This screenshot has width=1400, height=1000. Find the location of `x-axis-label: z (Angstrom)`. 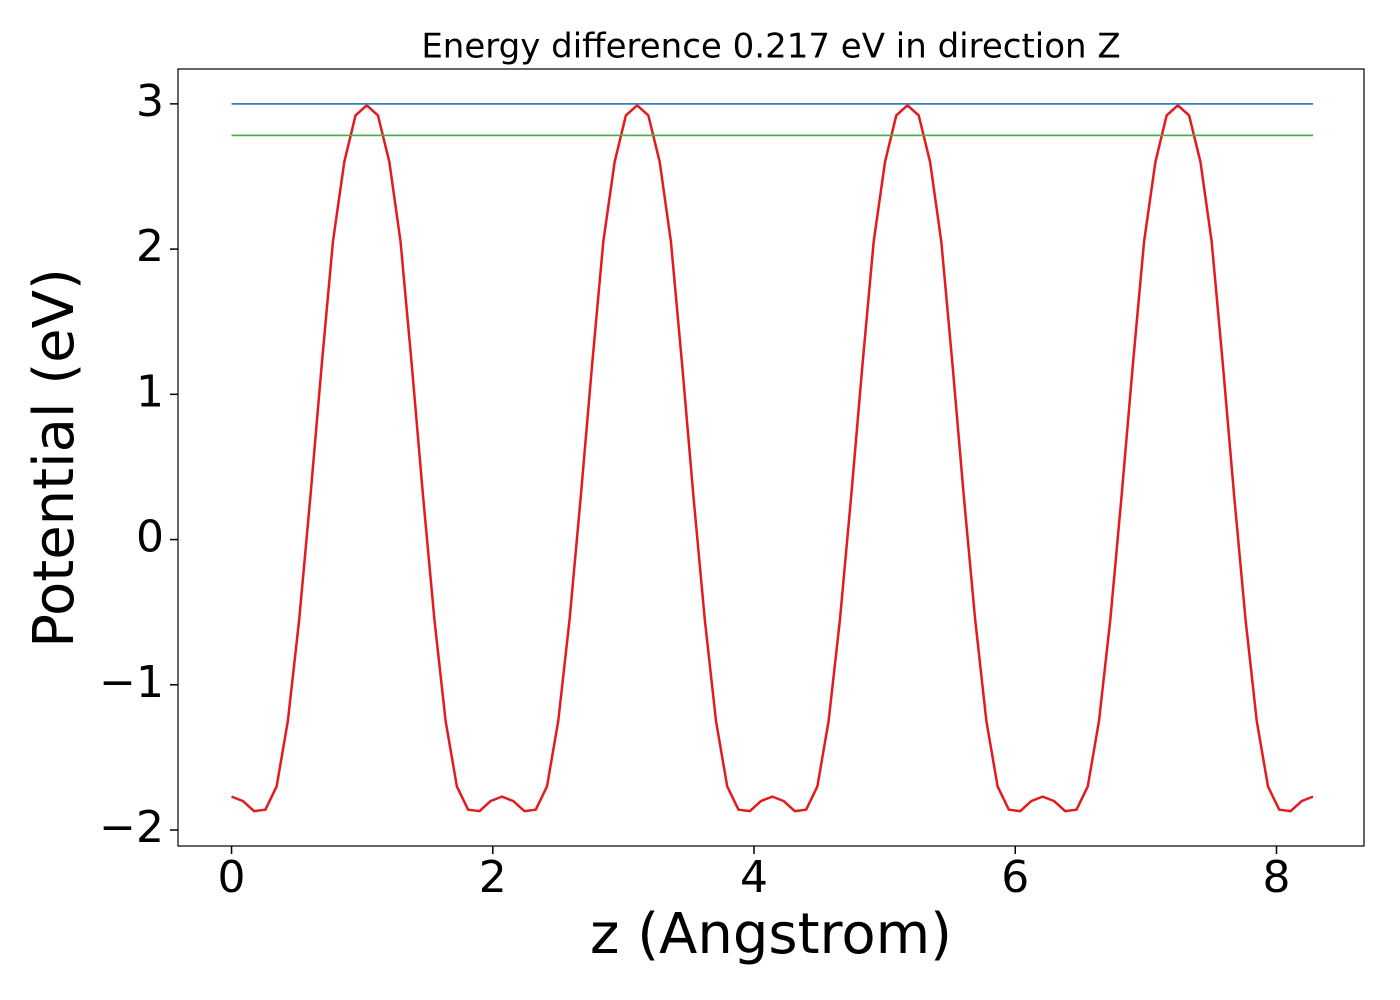

x-axis-label: z (Angstrom) is located at coordinates (771, 934).